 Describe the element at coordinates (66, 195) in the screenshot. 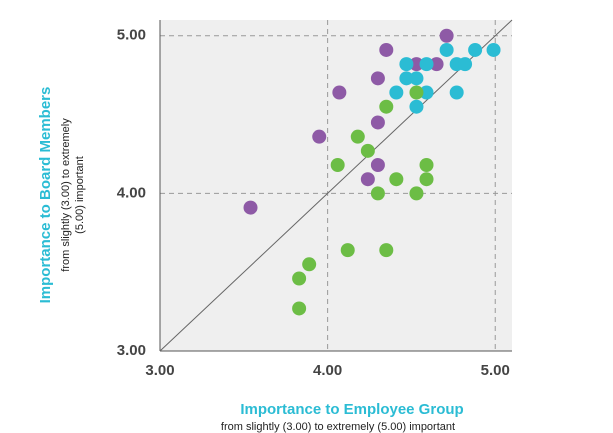

I see `y-axis-note: from slightly (3.00) to extremely` at that location.